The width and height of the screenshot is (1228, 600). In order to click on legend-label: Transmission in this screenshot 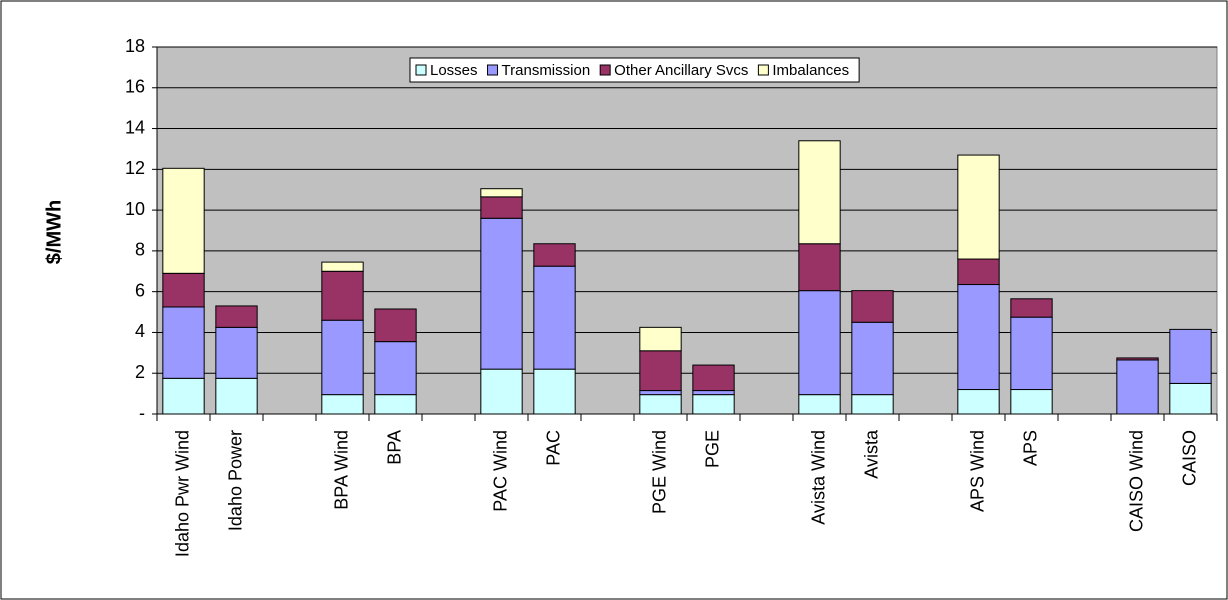, I will do `click(546, 70)`.